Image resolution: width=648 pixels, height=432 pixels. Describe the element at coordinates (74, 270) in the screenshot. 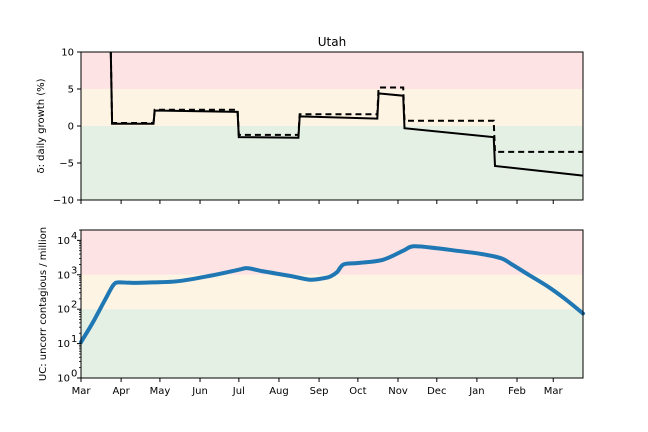

I see `contagious-y-tick-exponent: 3` at that location.